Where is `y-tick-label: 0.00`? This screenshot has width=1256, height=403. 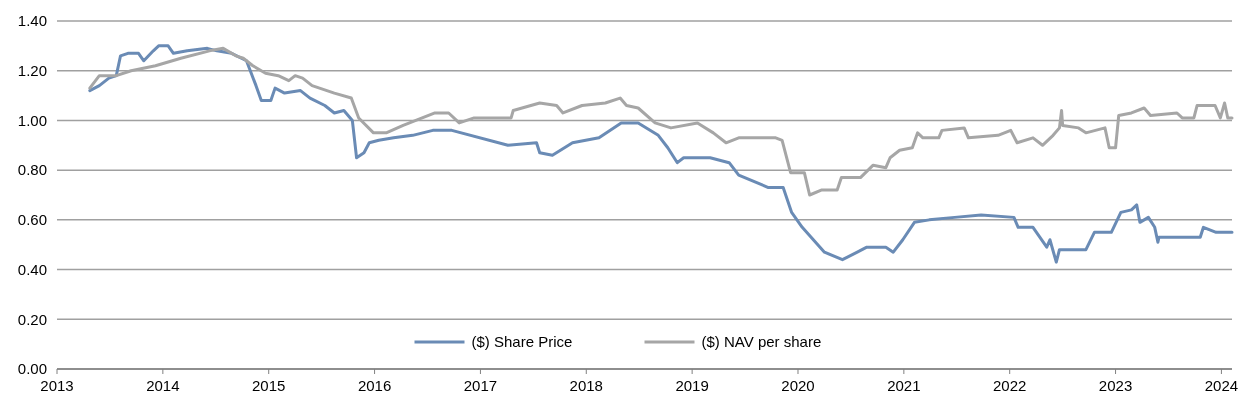 y-tick-label: 0.00 is located at coordinates (32, 369).